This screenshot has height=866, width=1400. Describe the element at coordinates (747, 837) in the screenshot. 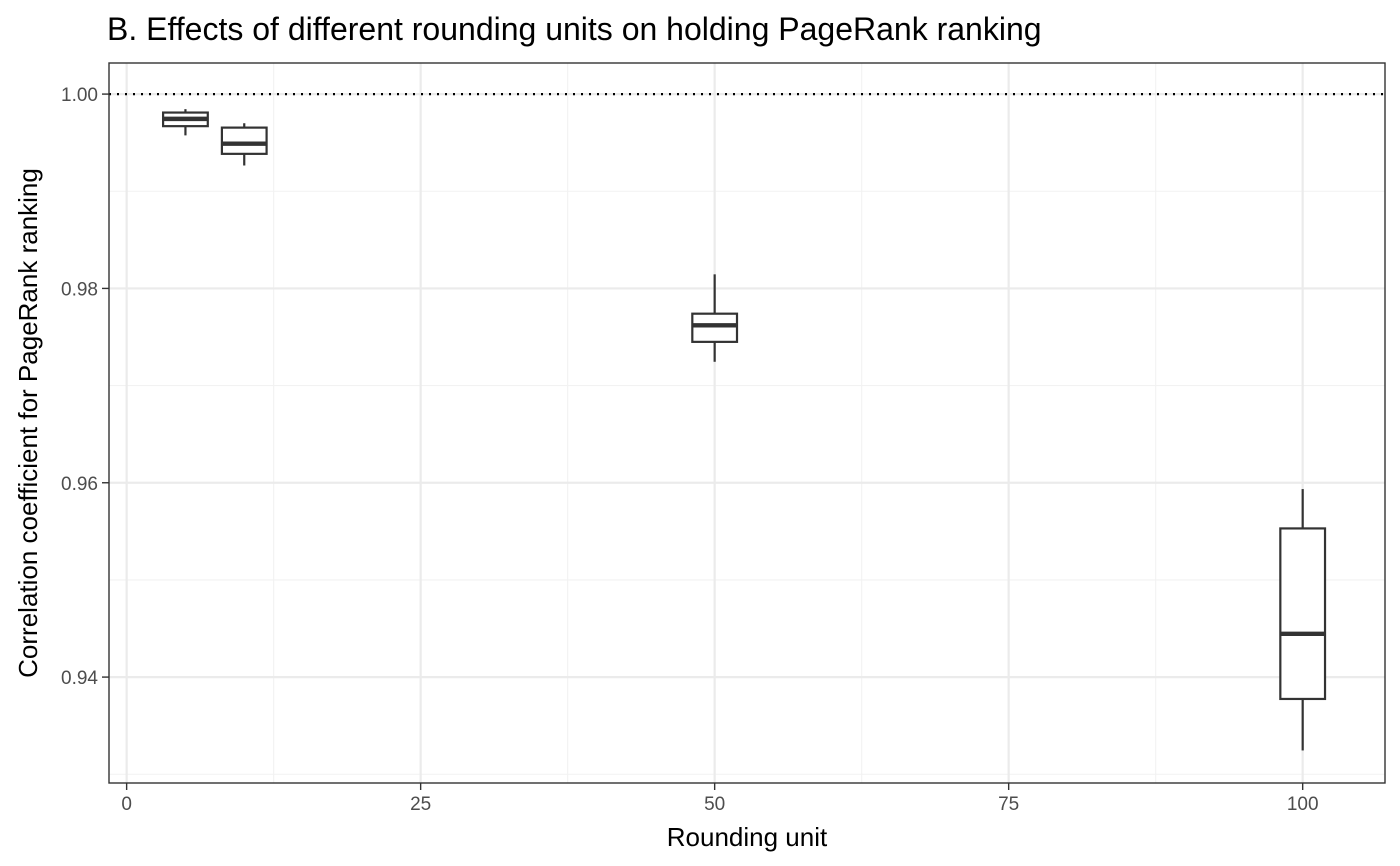

I see `x-axis-title: Rounding unit` at that location.